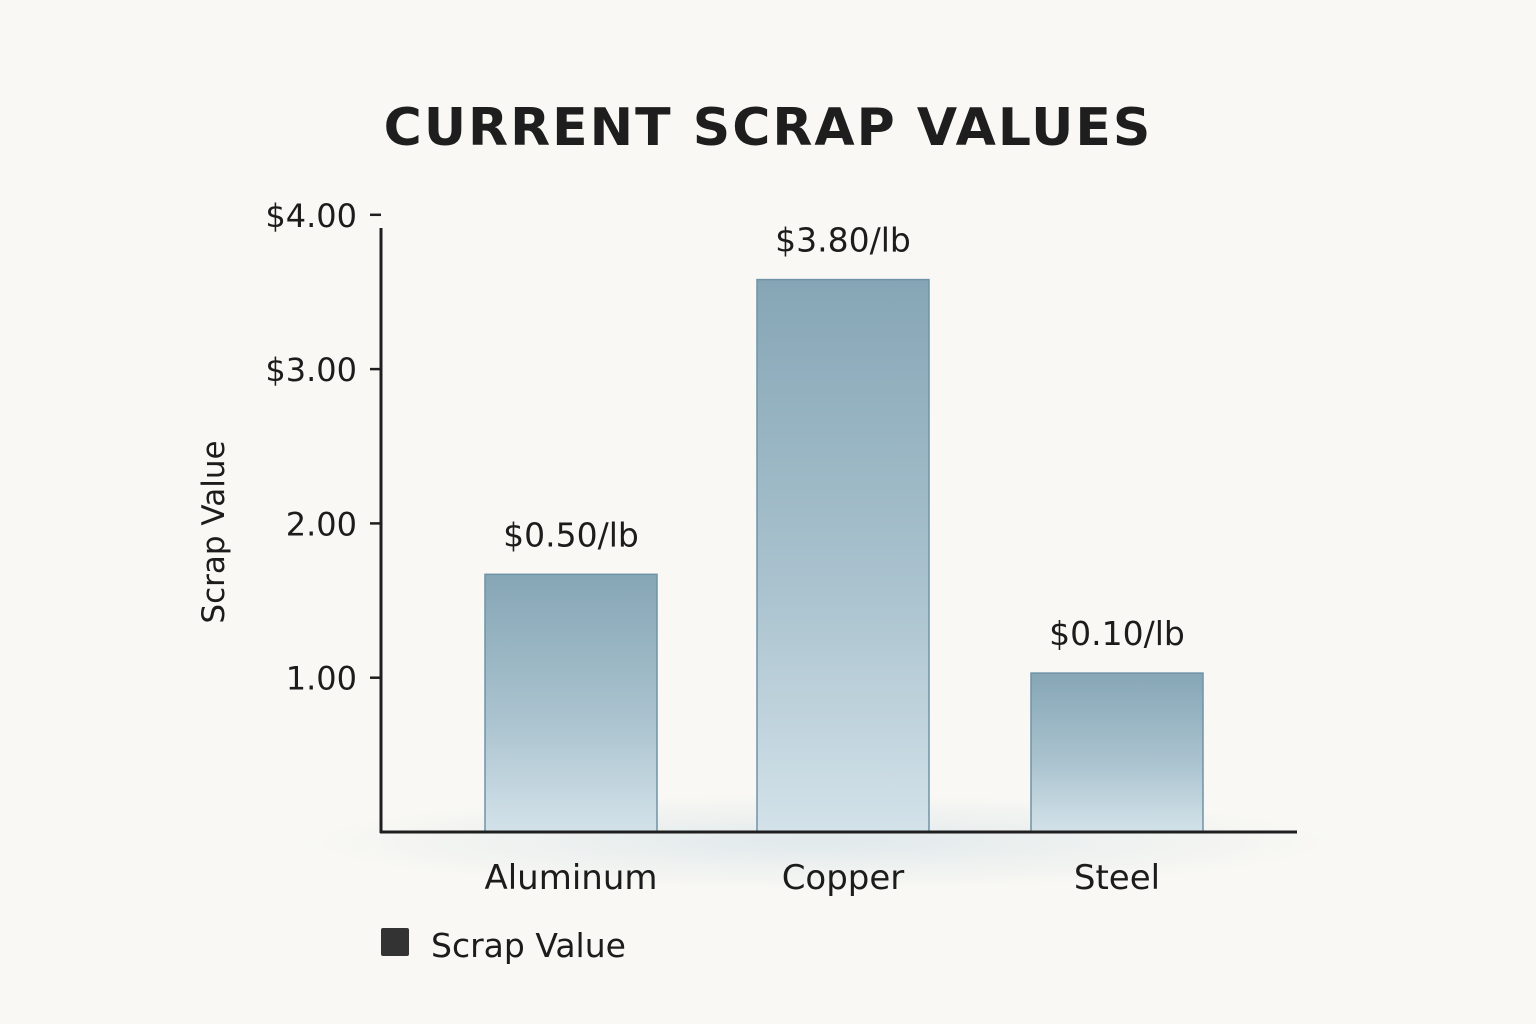 The width and height of the screenshot is (1536, 1024). Describe the element at coordinates (1117, 878) in the screenshot. I see `category-label-steel: Steel` at that location.